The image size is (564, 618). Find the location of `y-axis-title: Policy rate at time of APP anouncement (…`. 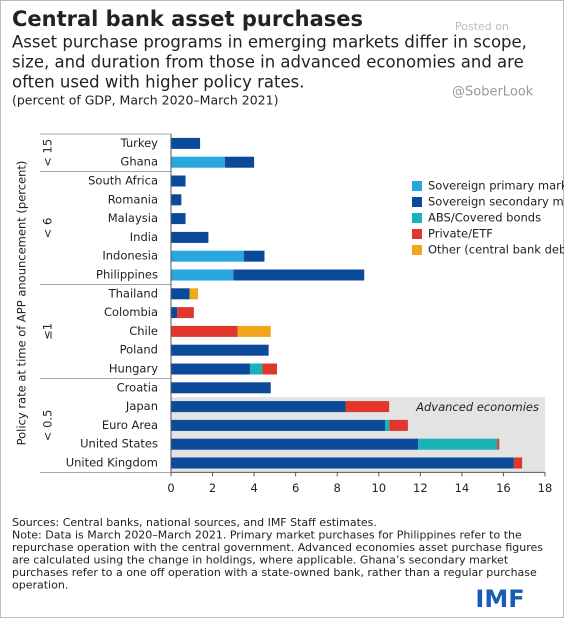

y-axis-title: Policy rate at time of APP anouncement (… is located at coordinates (22, 303).